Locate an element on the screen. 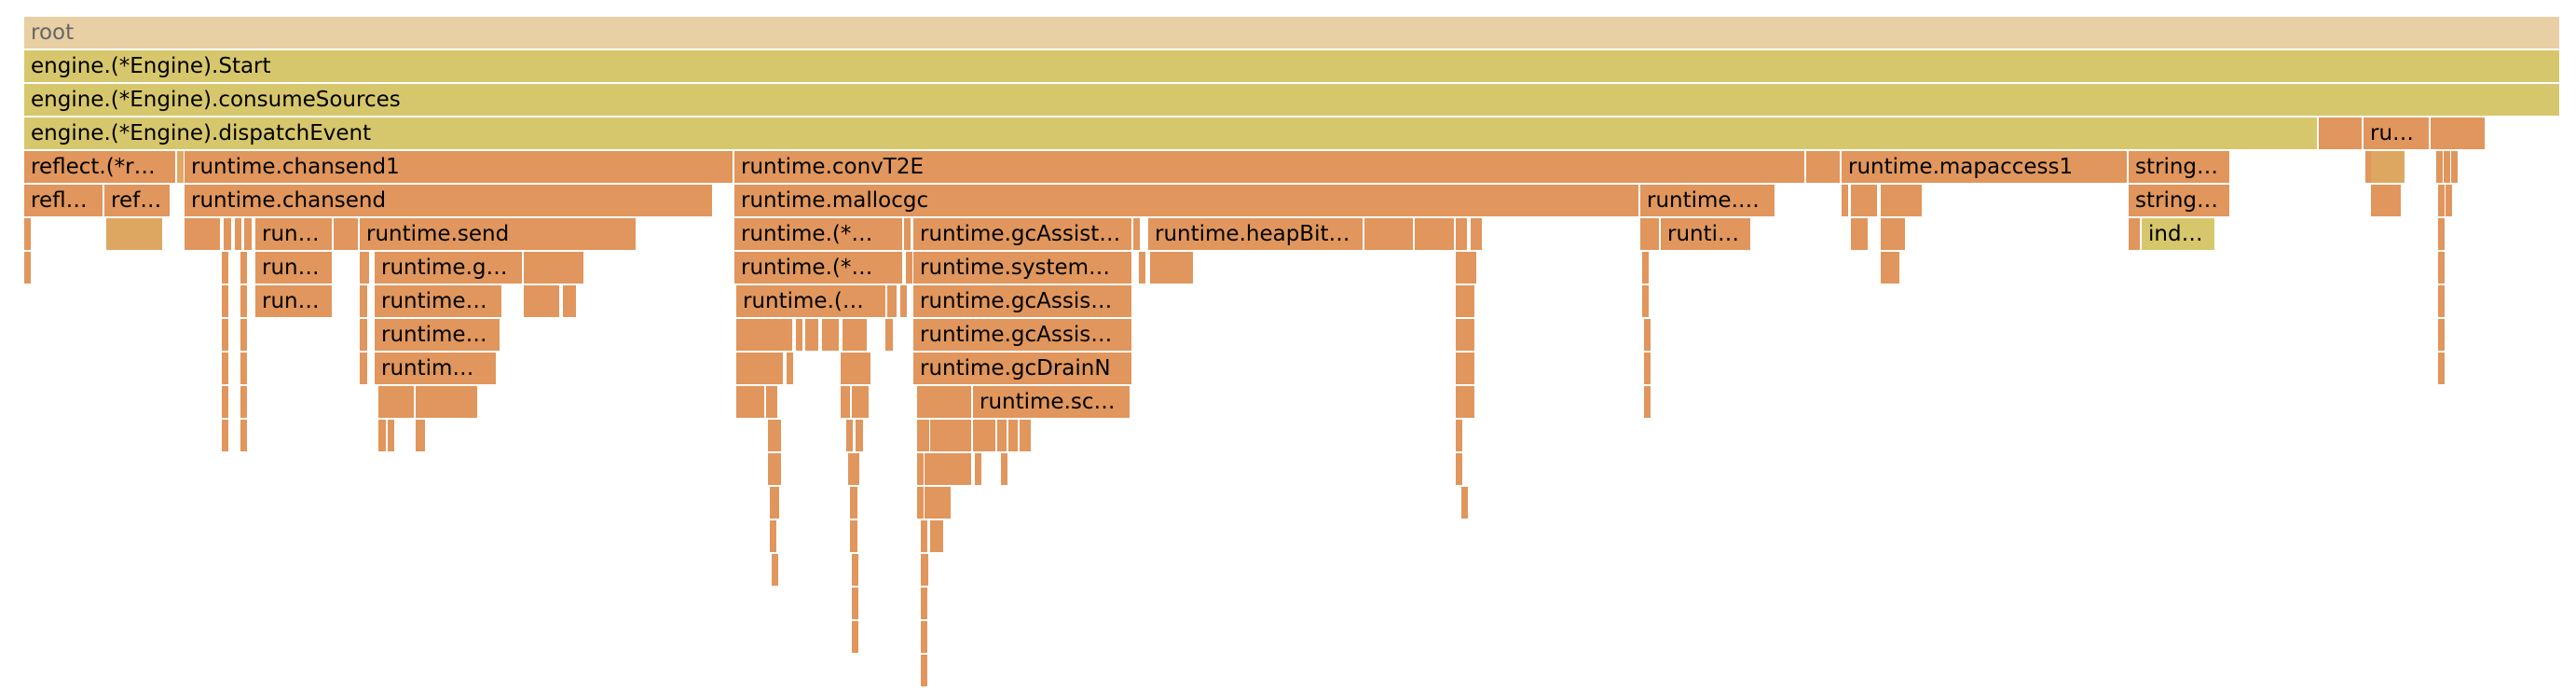  frame-row14-e is located at coordinates (1465, 503).